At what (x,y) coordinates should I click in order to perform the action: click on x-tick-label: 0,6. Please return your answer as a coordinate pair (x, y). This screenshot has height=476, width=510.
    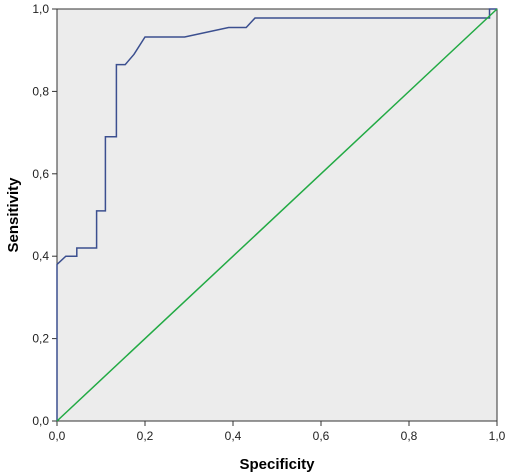
    Looking at the image, I should click on (321, 436).